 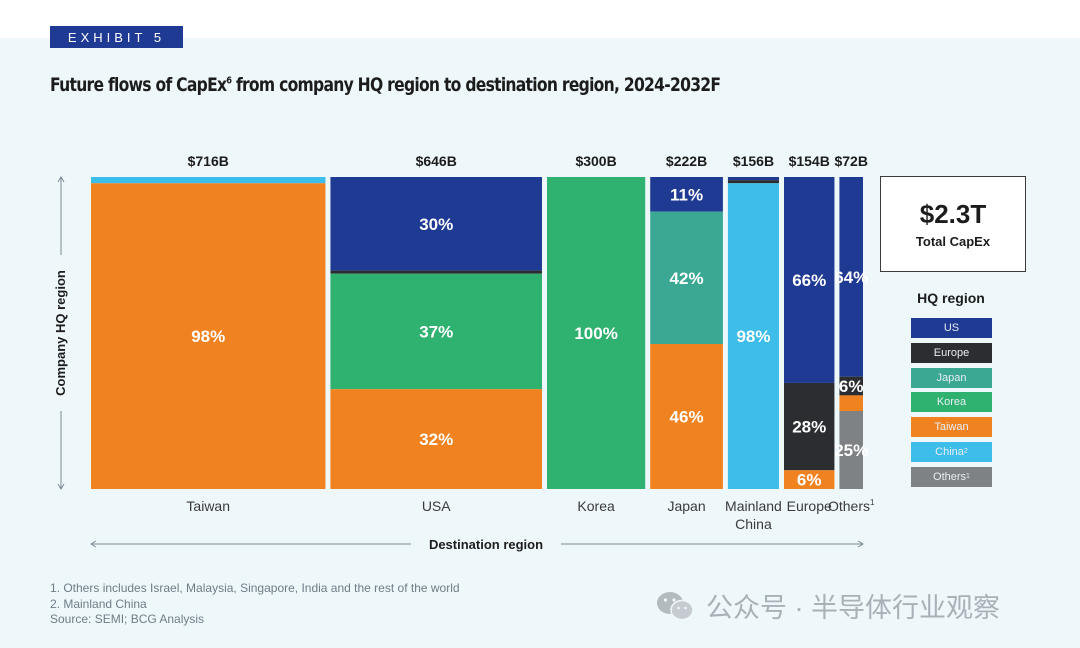 I want to click on segment-label: 30%, so click(x=436, y=224).